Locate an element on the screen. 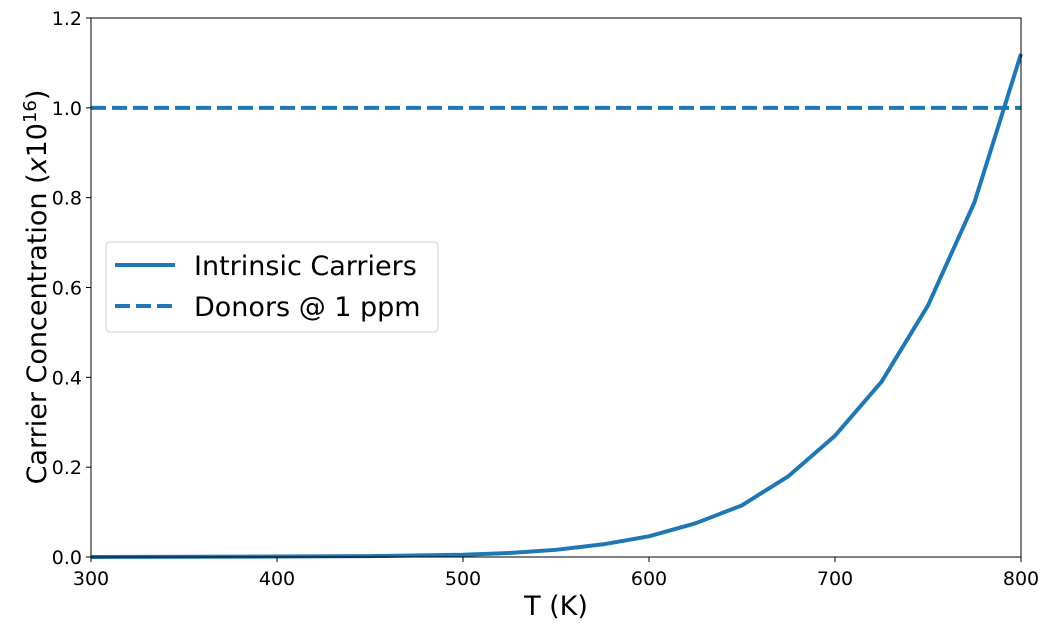  y-tick-label: 0.4 is located at coordinates (67, 378).